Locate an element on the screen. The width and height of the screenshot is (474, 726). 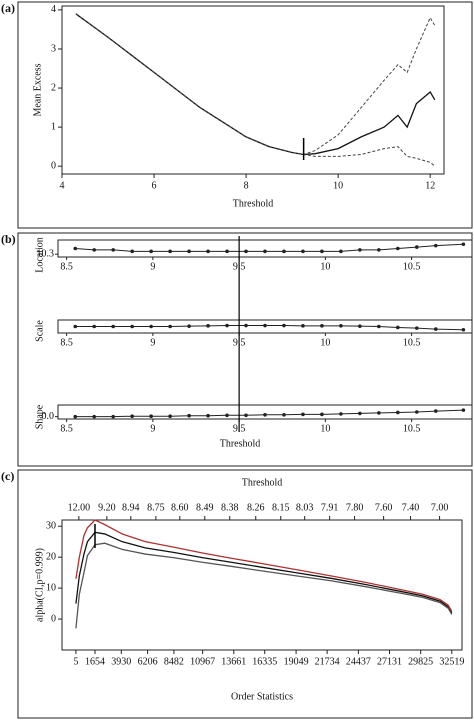
y-tick-label: 3 is located at coordinates (53, 48).